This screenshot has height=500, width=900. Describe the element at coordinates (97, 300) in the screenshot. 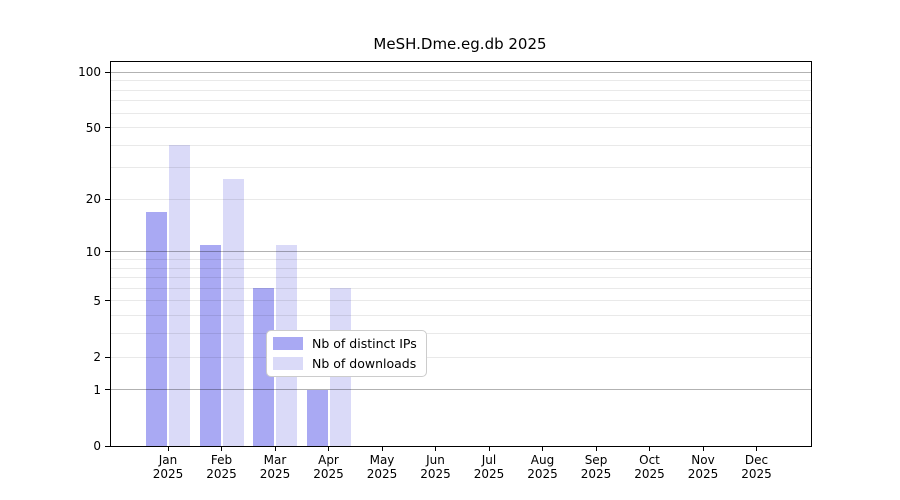

I see `y-tick-label-5: 5` at that location.